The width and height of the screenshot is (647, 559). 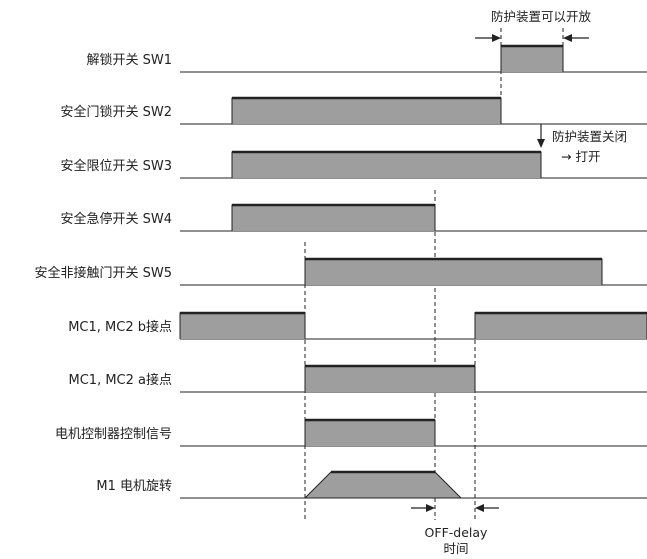 I want to click on signal-row-m1: M1 电机旋转, so click(x=371, y=484).